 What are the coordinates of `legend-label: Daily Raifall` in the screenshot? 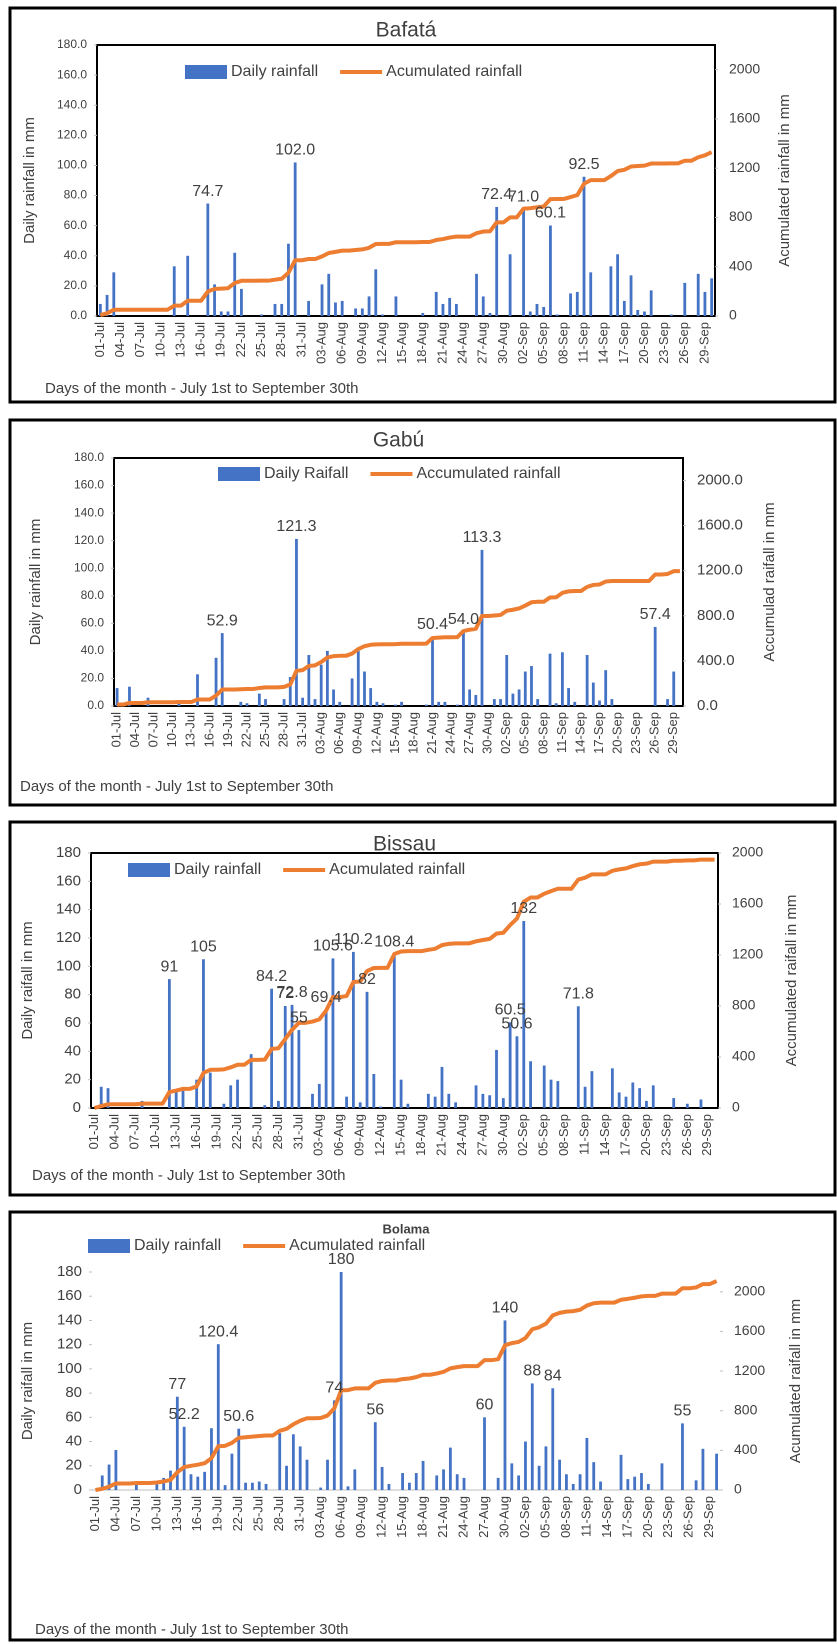 It's located at (306, 473).